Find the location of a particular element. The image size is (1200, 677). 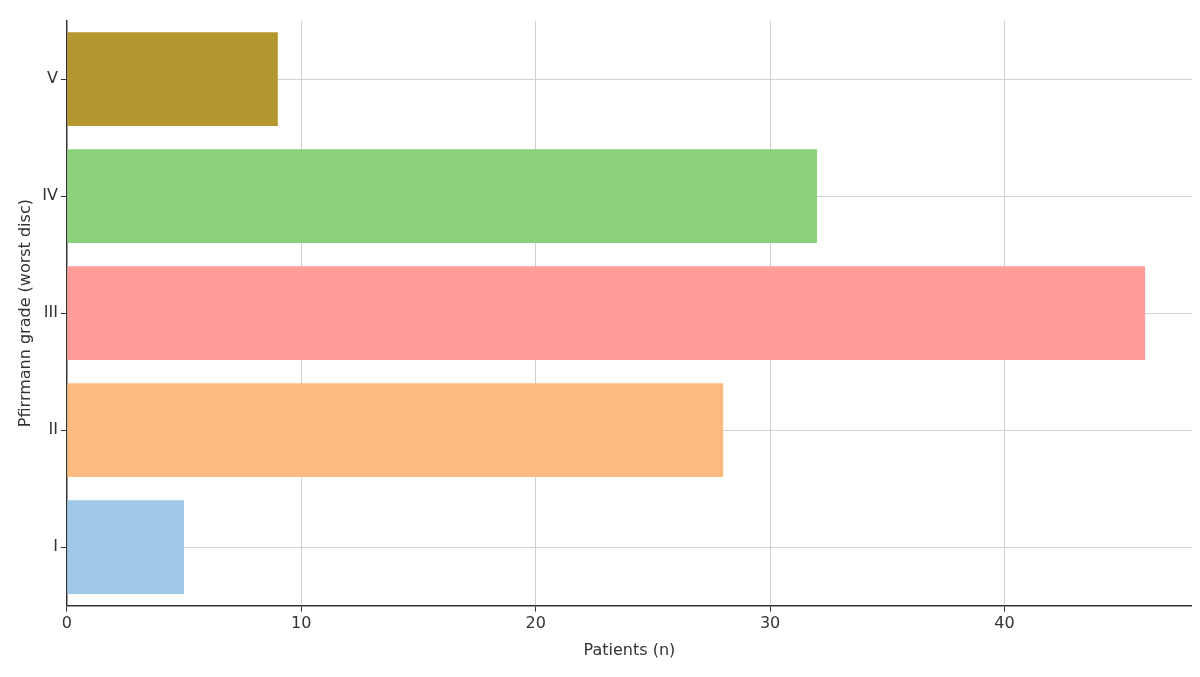

y-axis-title: Pfirrmann grade (worst disc) is located at coordinates (24, 313).